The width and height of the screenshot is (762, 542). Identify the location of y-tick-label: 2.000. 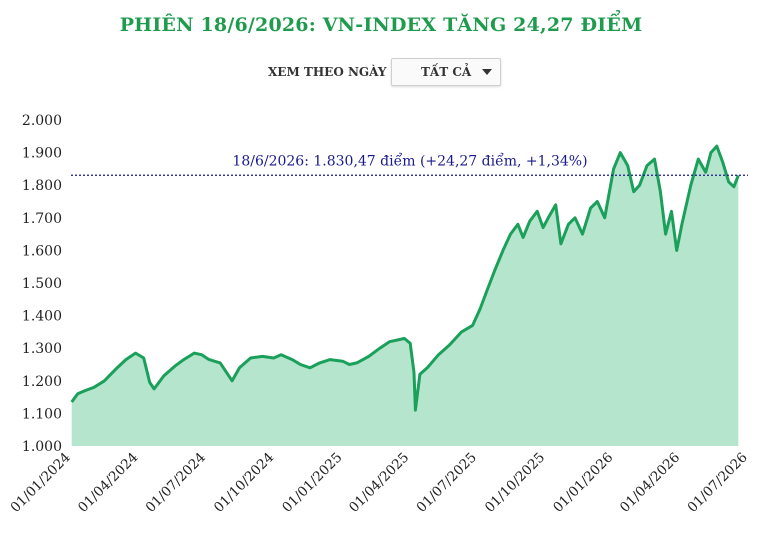
(42, 121).